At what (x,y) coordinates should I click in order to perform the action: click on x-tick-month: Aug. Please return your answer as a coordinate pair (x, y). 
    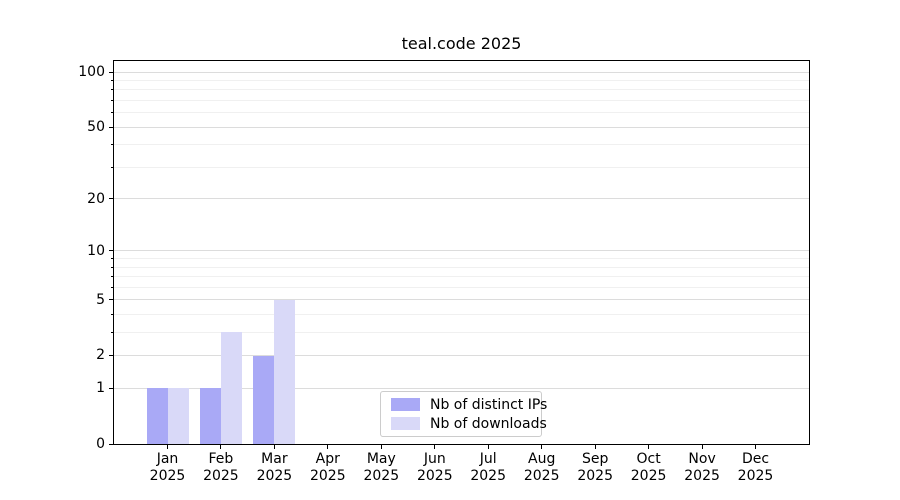
    Looking at the image, I should click on (542, 459).